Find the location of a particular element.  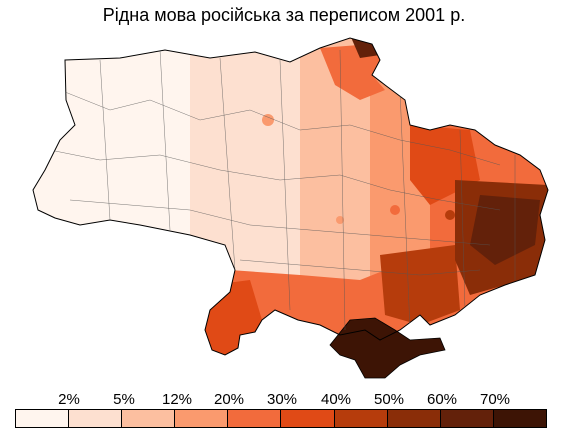

legend-labels: 2% 5% 12% 20% 30% 40% 50% 60% 70% is located at coordinates (284, 400).